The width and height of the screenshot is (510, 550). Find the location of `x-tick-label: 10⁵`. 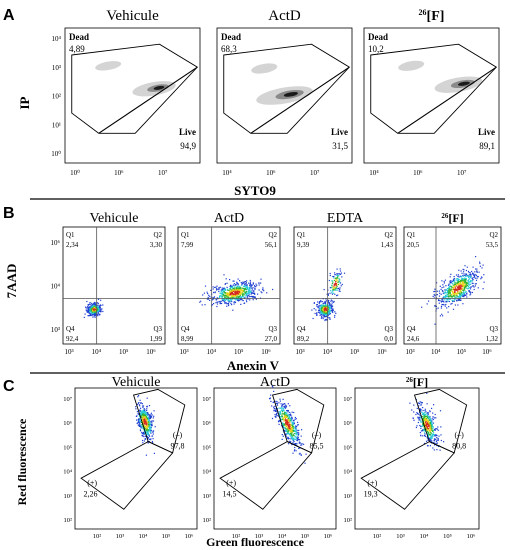

x-tick-label: 10⁵ is located at coordinates (447, 536).